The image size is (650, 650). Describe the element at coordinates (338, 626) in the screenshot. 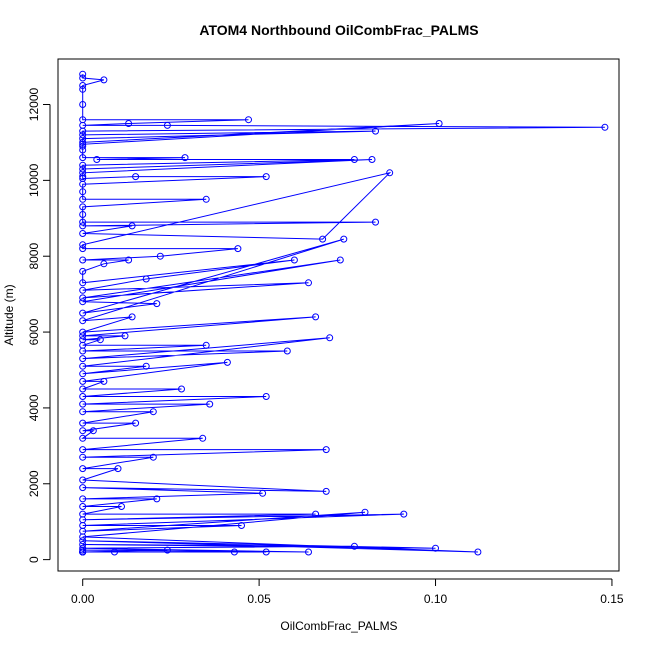

I see `x-axis-label: OilCombFrac_PALMS` at that location.